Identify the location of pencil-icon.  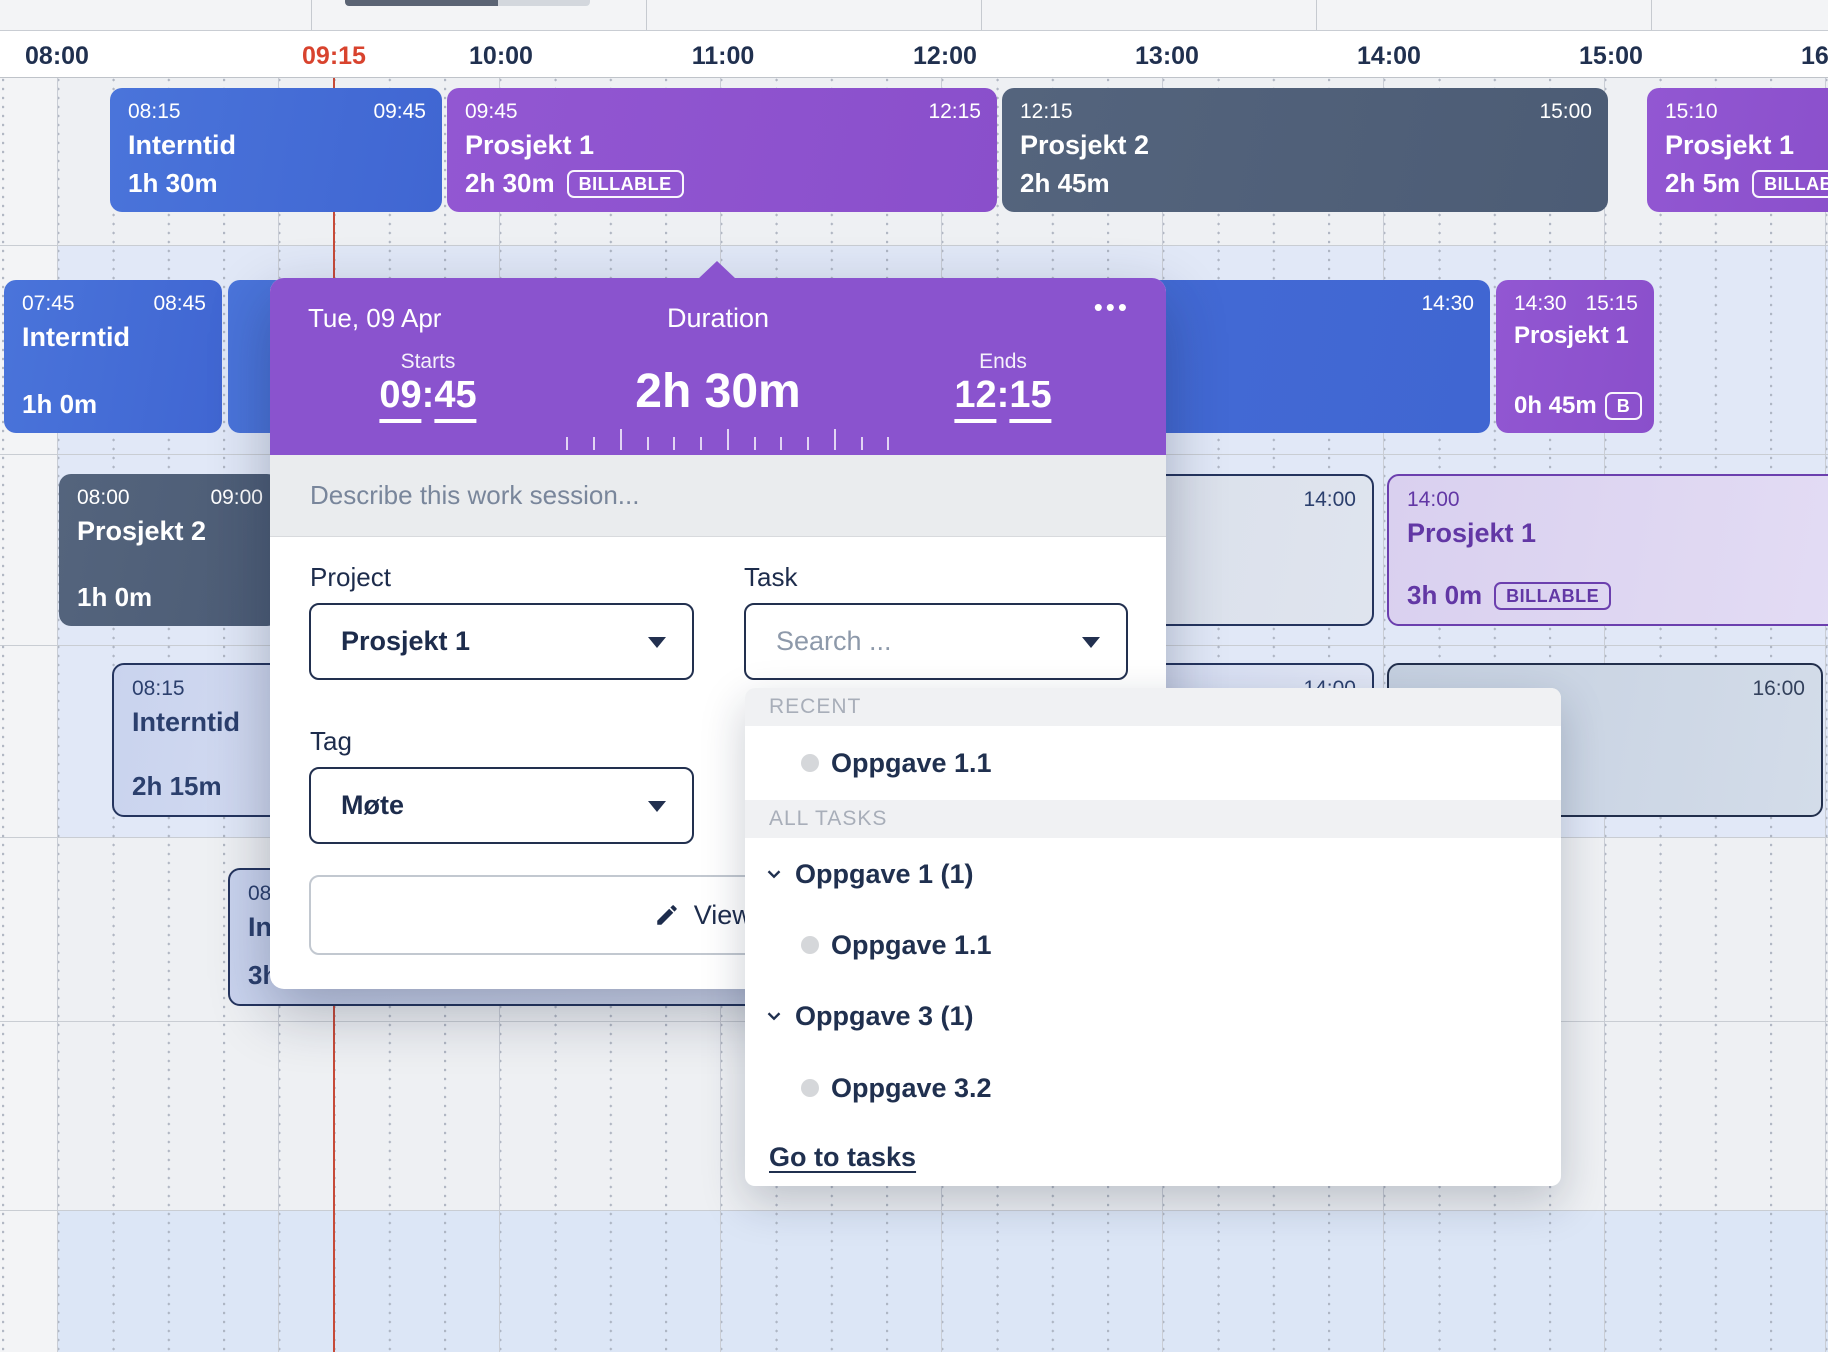
(666, 915).